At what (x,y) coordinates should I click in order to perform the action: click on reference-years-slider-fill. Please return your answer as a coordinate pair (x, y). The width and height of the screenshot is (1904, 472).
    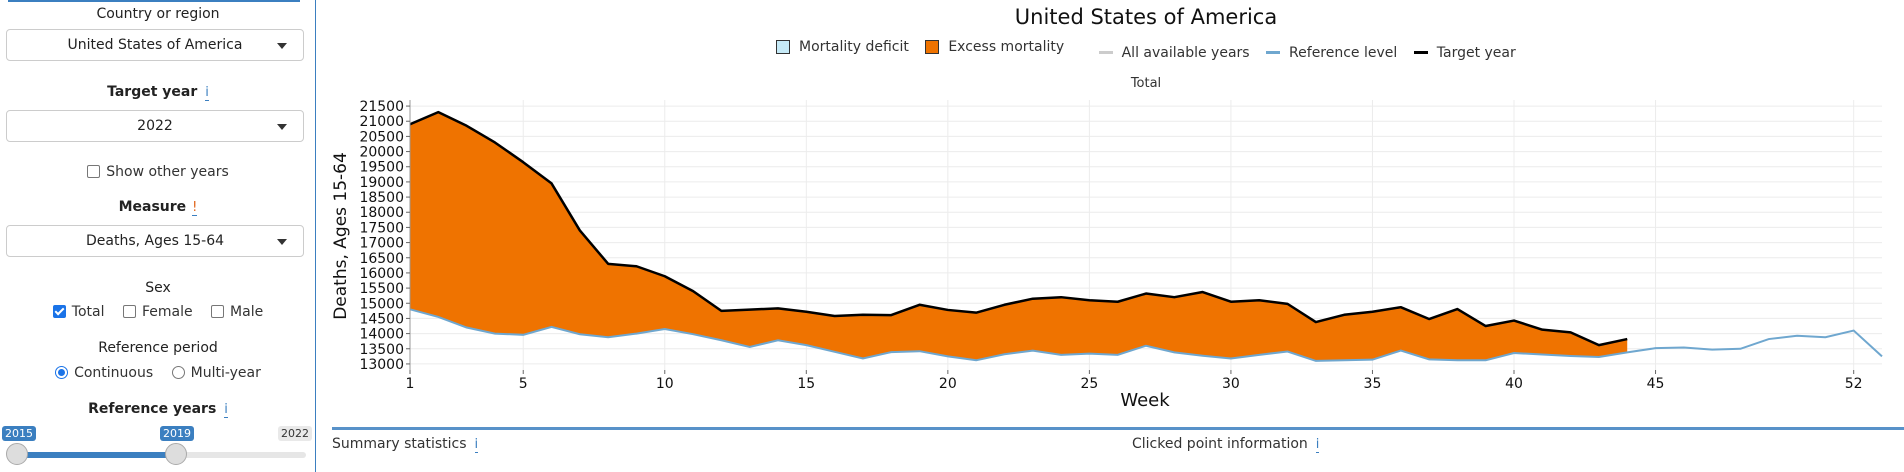
    Looking at the image, I should click on (96, 455).